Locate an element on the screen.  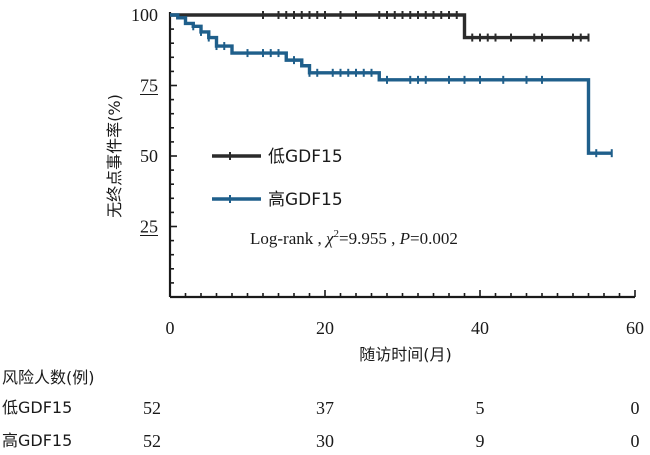
y-tick-label: 50 is located at coordinates (149, 156).